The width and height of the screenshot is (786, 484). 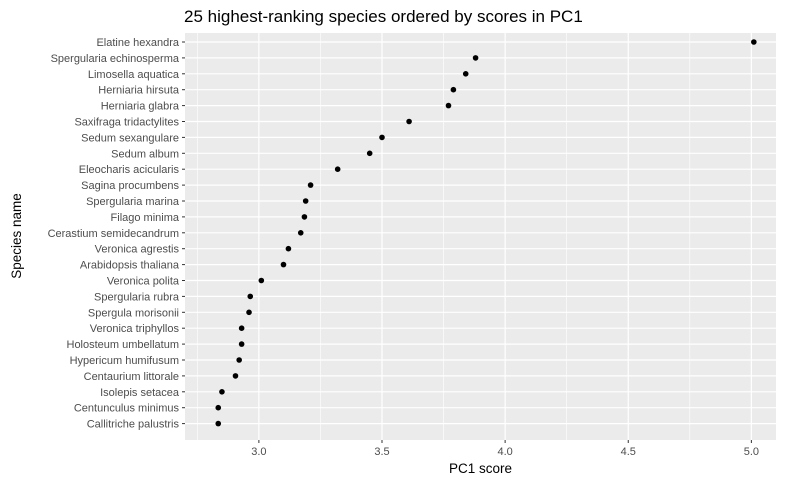 I want to click on y-tick-label: Centaurium littorale, so click(x=131, y=377).